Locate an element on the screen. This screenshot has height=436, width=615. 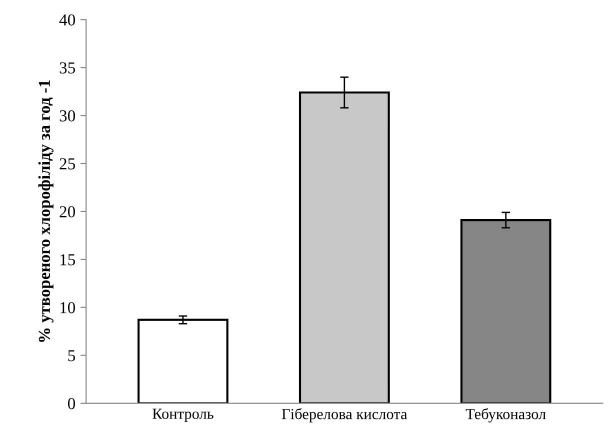
y-tick-label: 10 is located at coordinates (68, 308).